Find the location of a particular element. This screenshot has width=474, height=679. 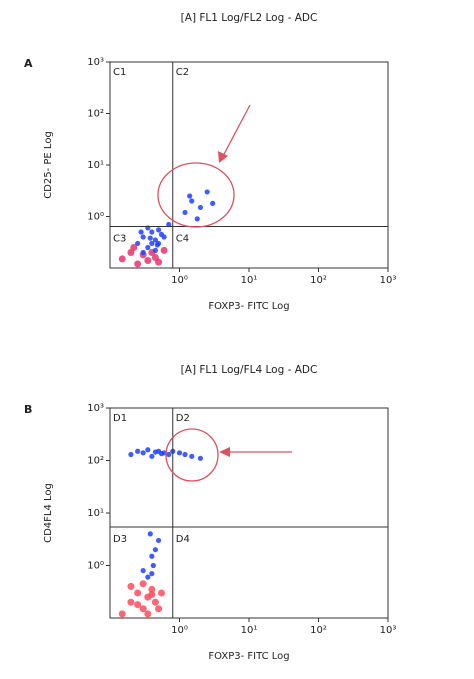

quadrant-label: C1 is located at coordinates (119, 72).